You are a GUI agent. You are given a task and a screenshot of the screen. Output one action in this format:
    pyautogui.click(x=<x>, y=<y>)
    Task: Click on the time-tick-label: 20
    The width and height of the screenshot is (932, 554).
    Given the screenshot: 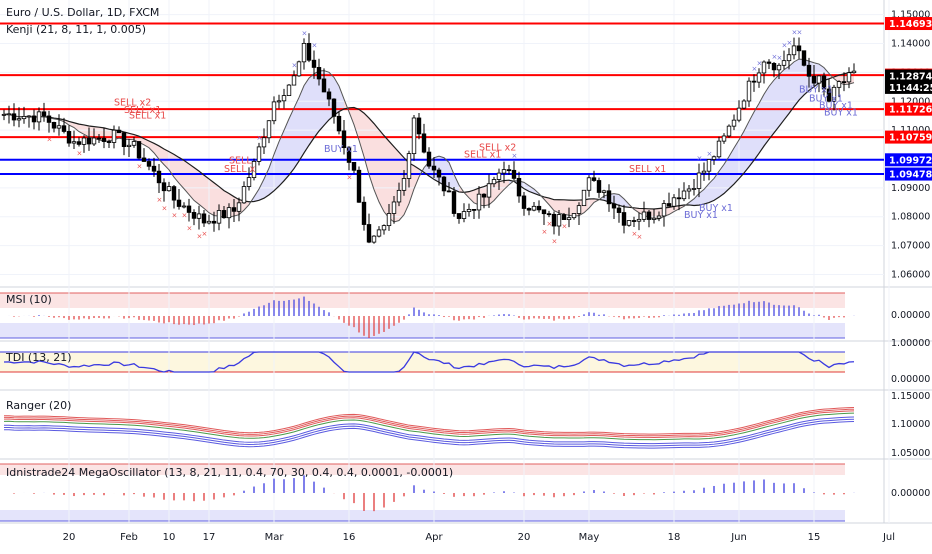 What is the action you would take?
    pyautogui.click(x=69, y=537)
    